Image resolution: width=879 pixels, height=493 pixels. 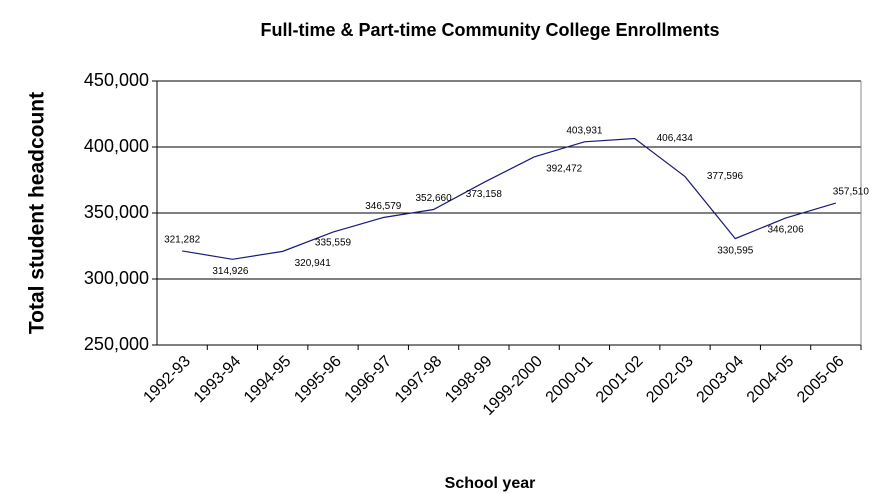 I want to click on x-tick-label: 1994-95, so click(x=268, y=380).